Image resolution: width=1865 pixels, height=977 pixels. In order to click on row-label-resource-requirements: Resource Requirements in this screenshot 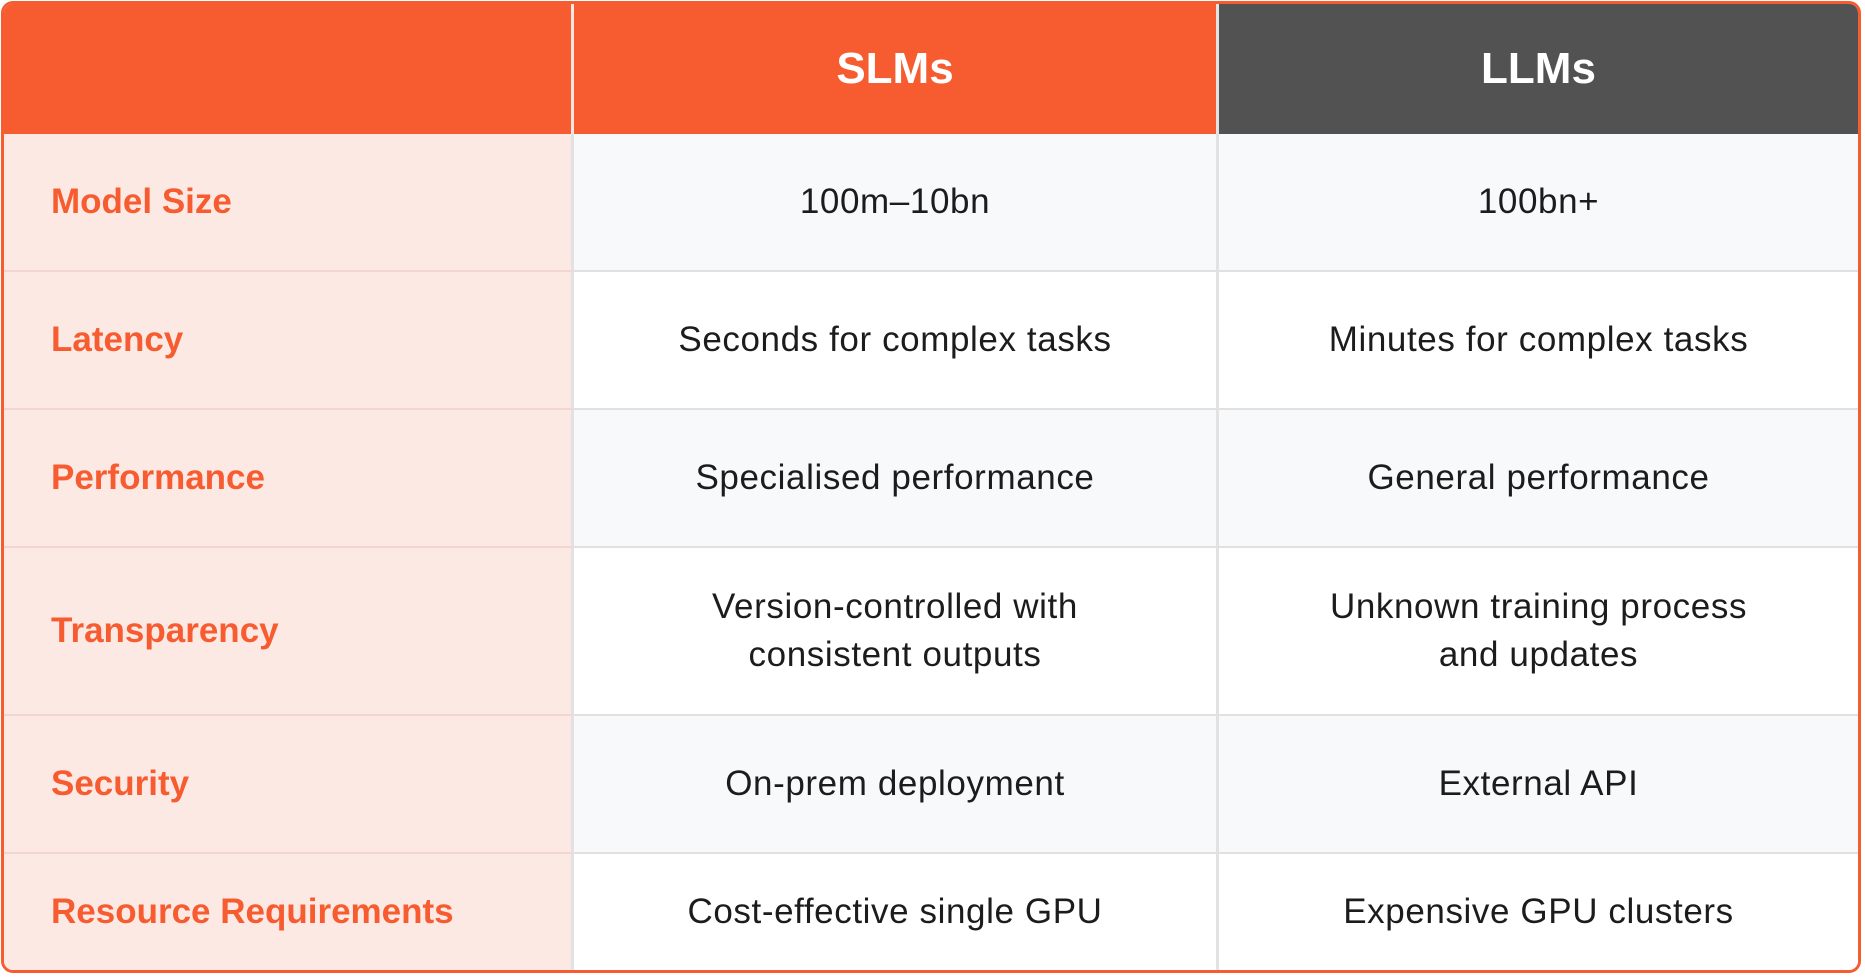, I will do `click(289, 912)`.